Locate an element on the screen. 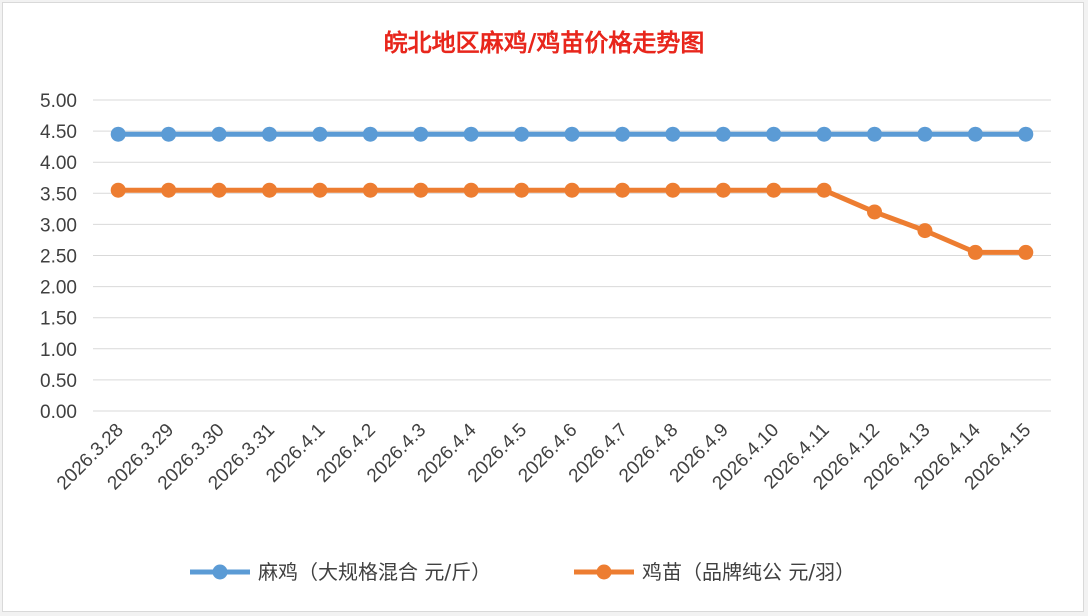  legend-item: 鸡苗（品牌纯公 元/羽） is located at coordinates (714, 572).